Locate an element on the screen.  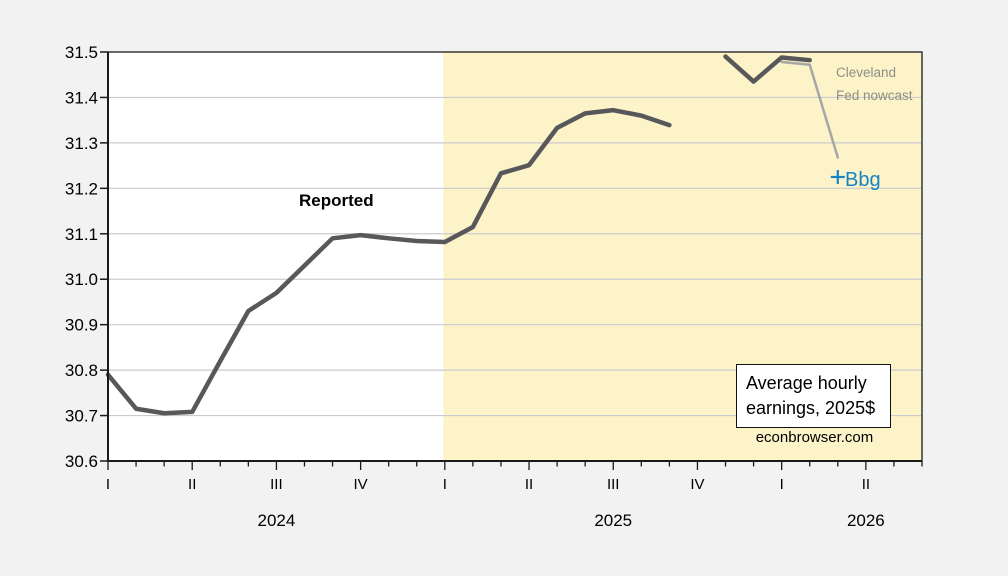
y-tick-label: 31.2 is located at coordinates (81, 188).